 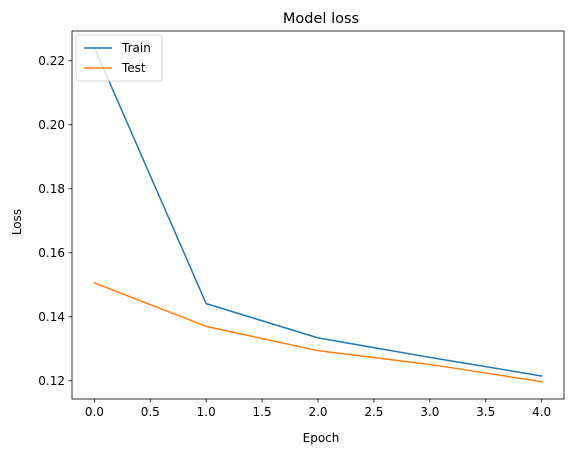 I want to click on x-tick-label: 0.5, so click(x=150, y=412).